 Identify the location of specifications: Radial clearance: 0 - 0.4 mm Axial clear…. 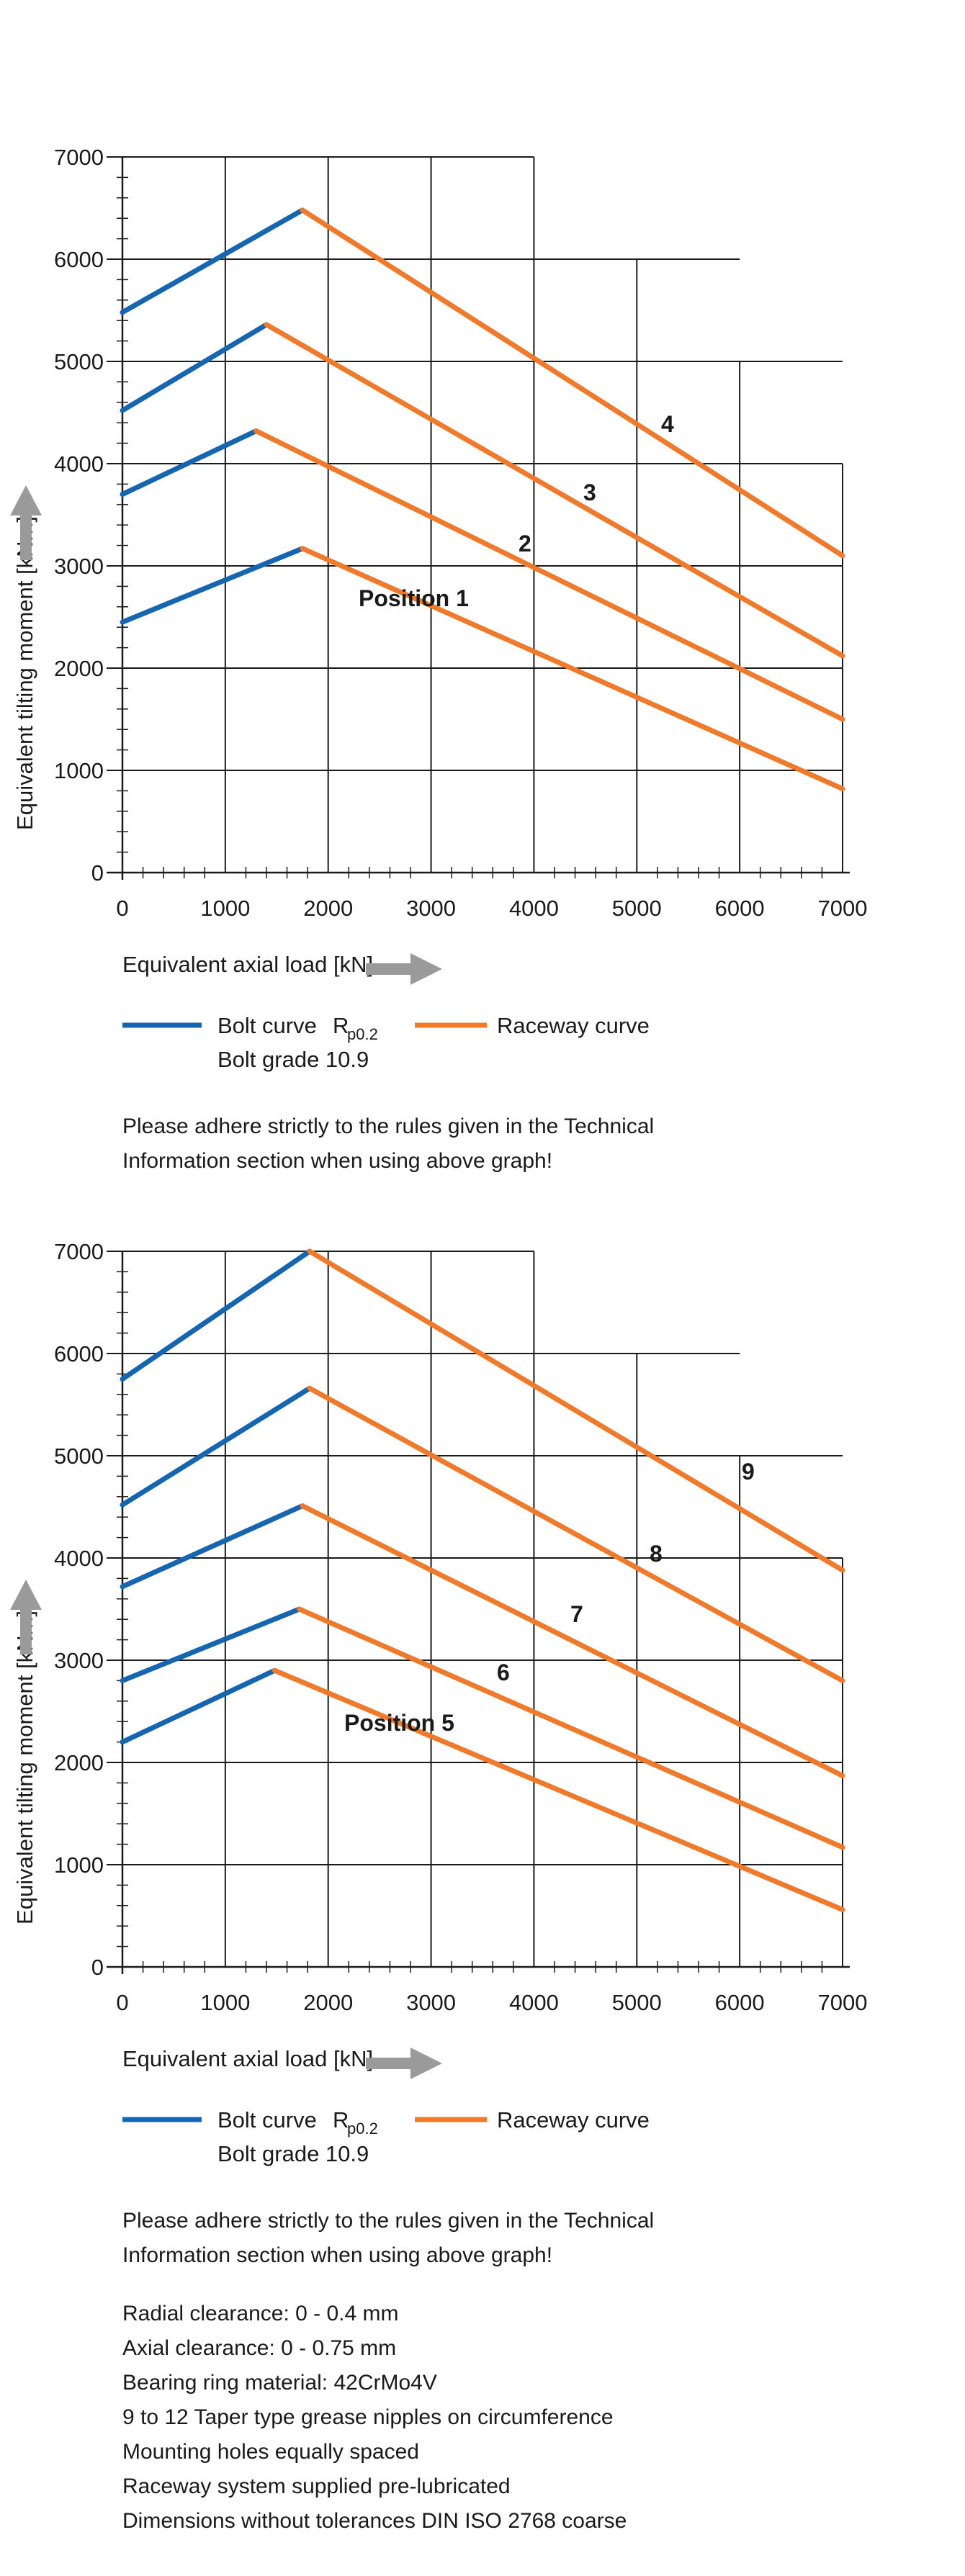
(374, 2418).